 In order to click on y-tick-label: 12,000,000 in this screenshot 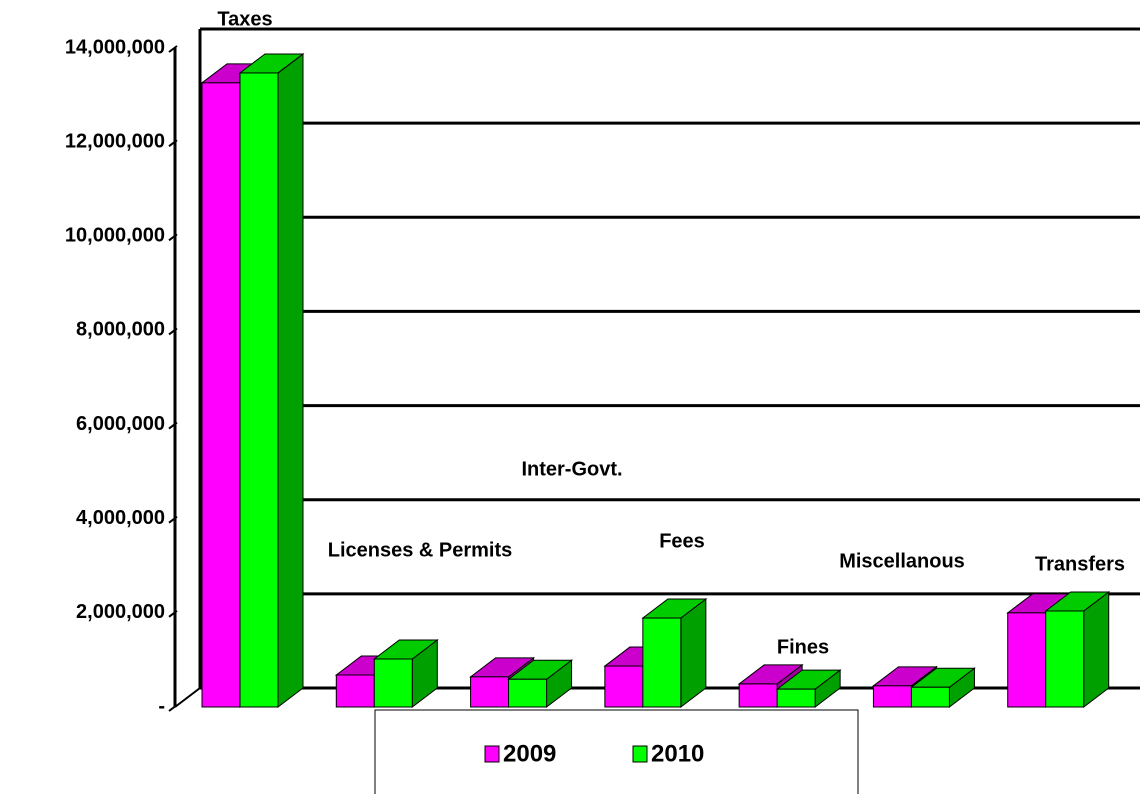, I will do `click(115, 141)`.